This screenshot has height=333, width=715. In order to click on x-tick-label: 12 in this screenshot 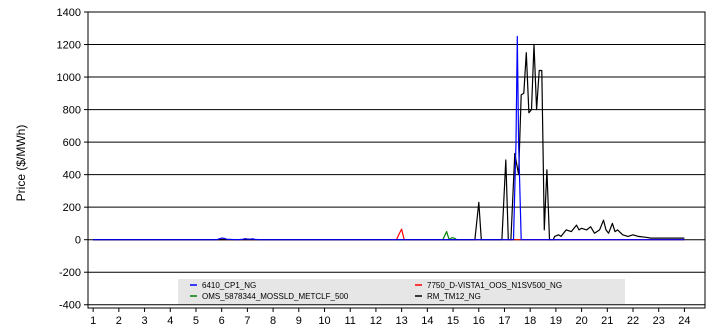, I will do `click(376, 321)`.